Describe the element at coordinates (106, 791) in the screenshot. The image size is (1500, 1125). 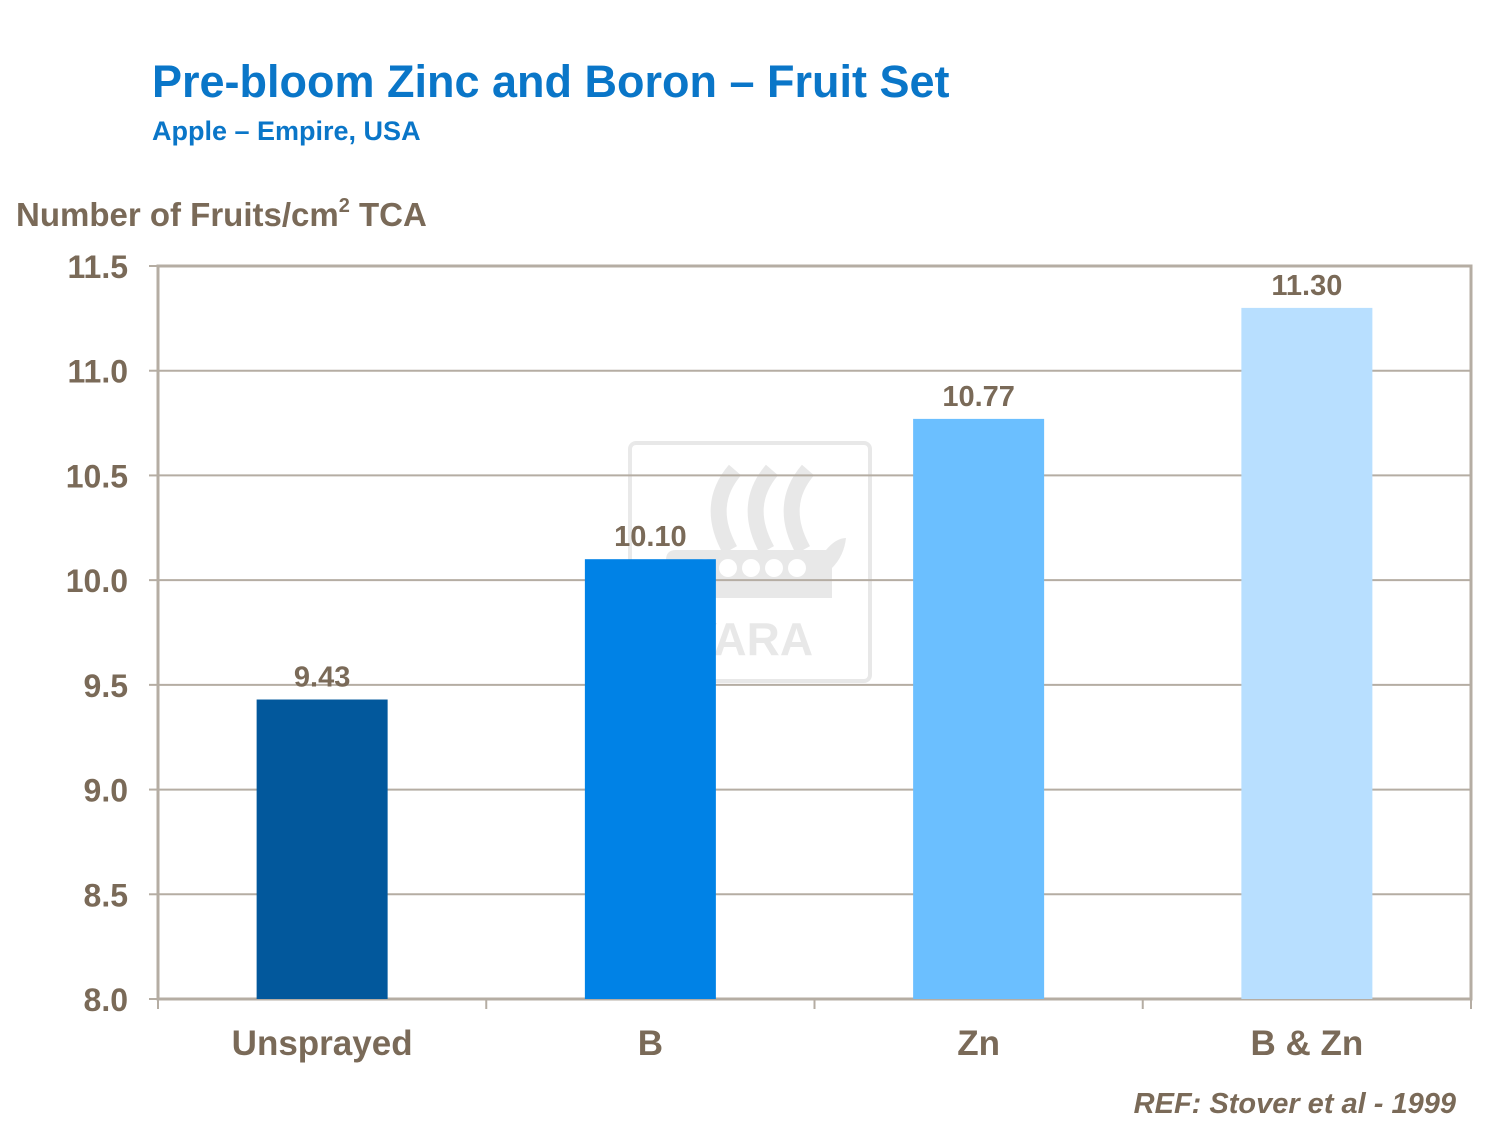
I see `y-tick-label: 9.0` at that location.